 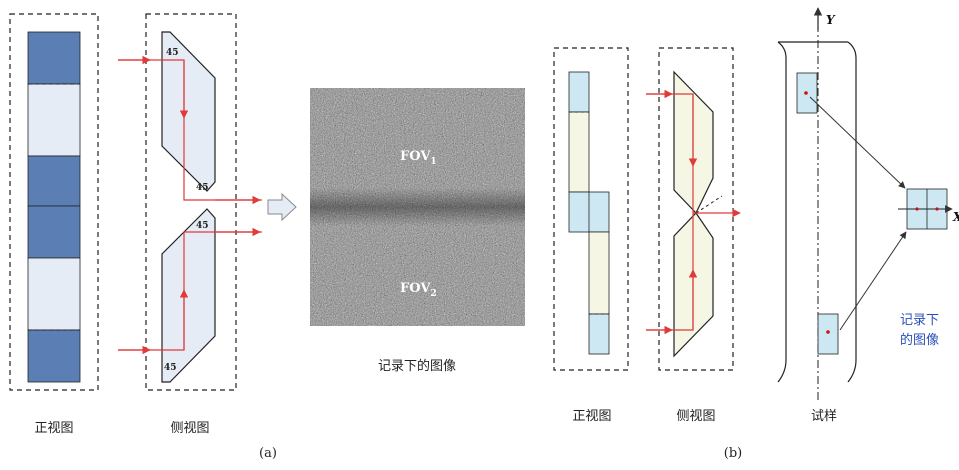 I want to click on front-view-b-label: 正视图, so click(x=591, y=416).